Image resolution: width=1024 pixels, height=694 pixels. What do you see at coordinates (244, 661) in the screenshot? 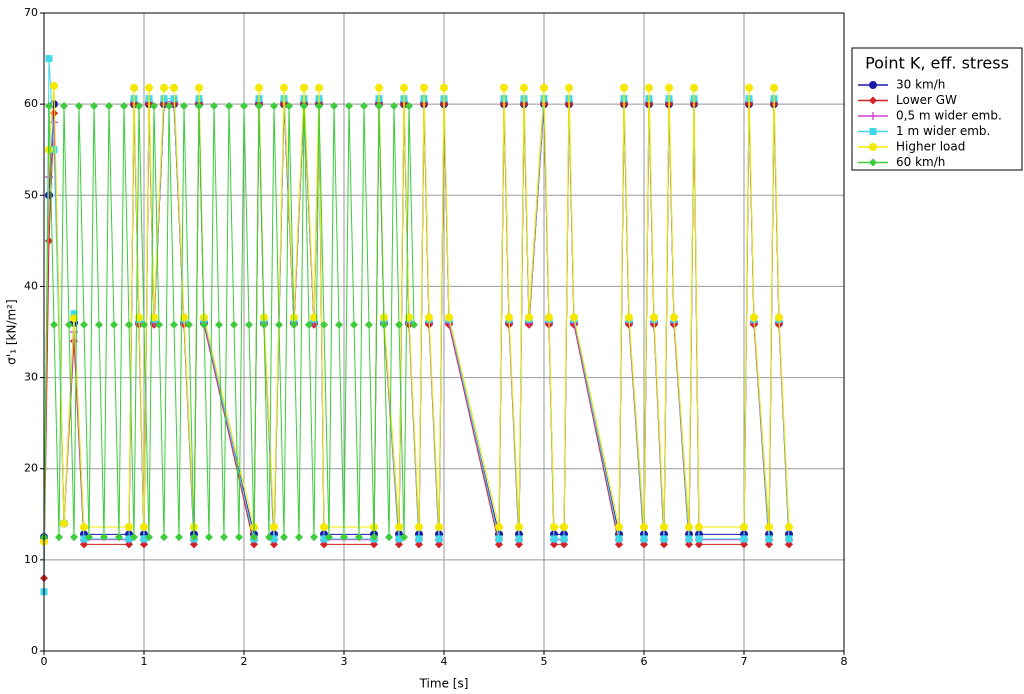
I see `x-tick-label: 2` at bounding box center [244, 661].